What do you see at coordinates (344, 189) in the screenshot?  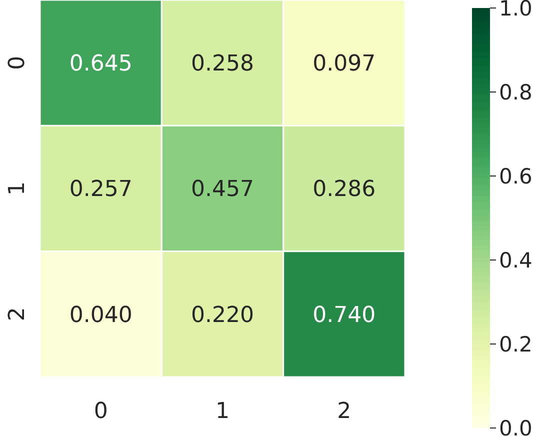 I see `data-label: 0.286` at bounding box center [344, 189].